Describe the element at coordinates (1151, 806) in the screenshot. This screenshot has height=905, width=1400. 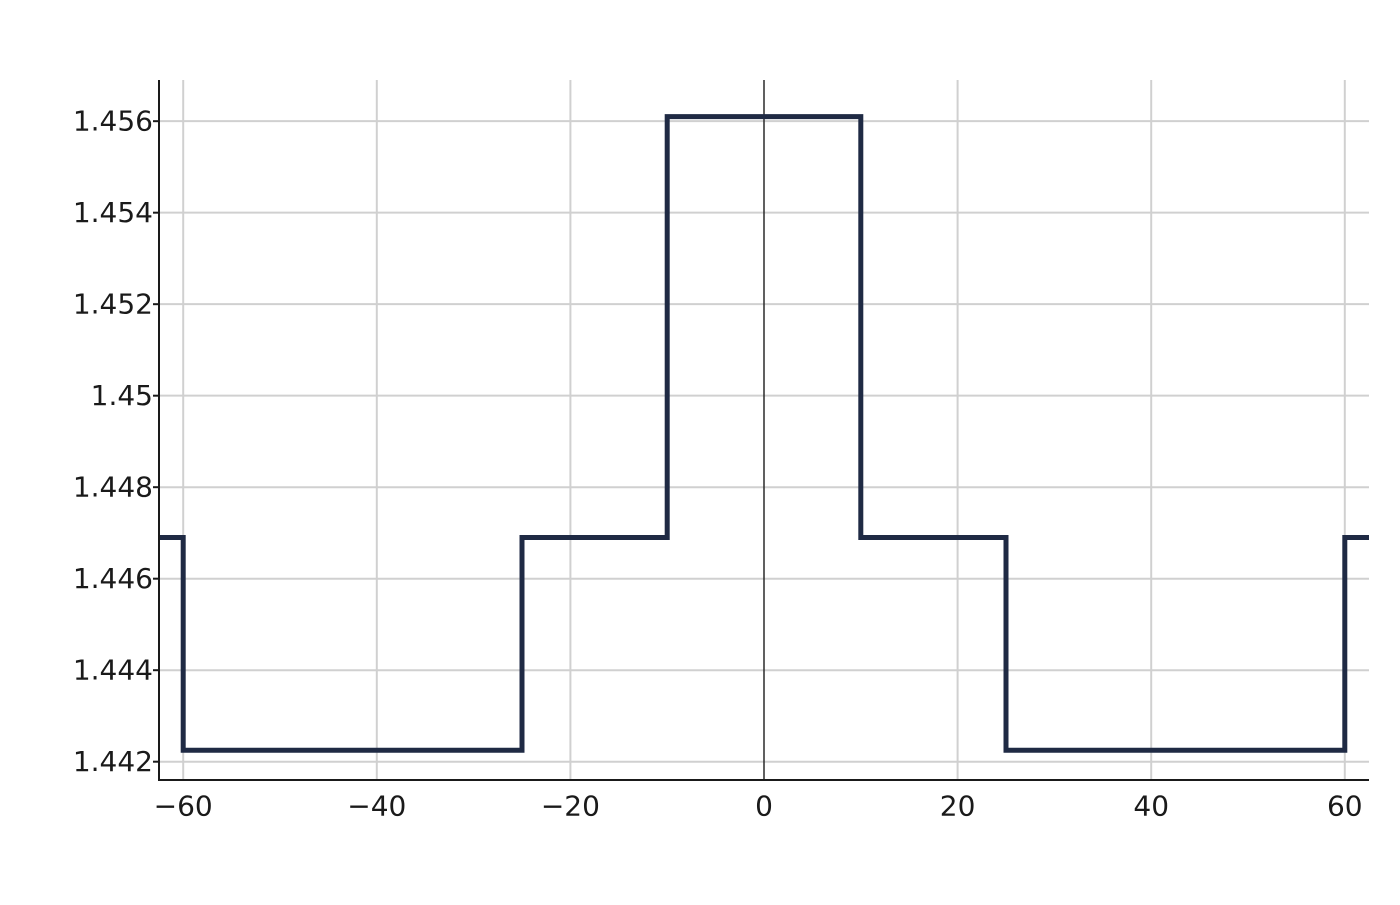
I see `x-tick-label: 40` at that location.